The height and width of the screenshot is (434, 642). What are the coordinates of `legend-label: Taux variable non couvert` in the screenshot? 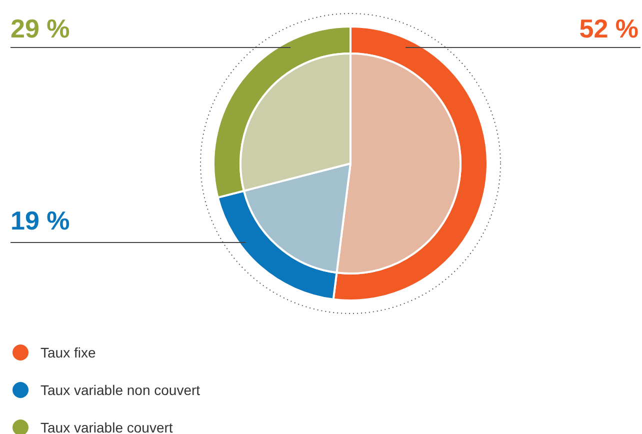 It's located at (120, 390).